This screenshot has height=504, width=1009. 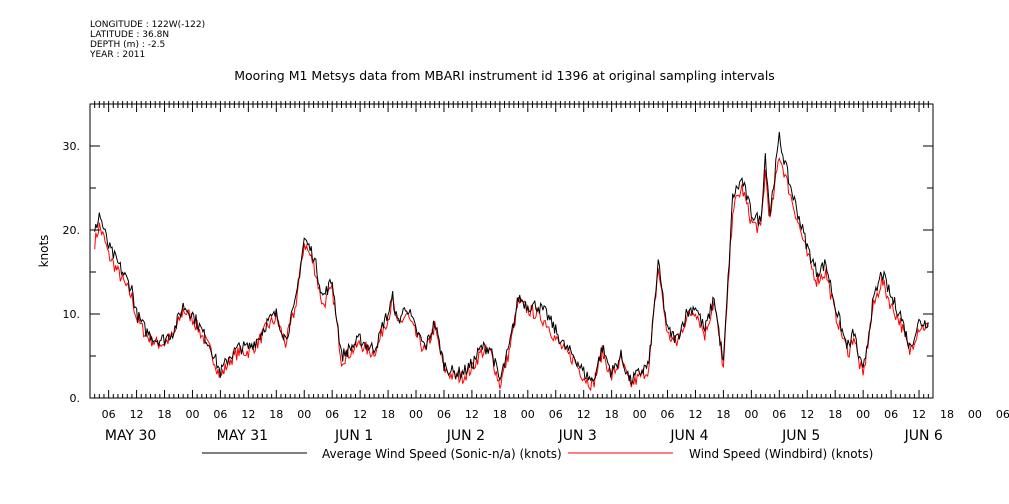 I want to click on x-day-label: JUN 5, so click(x=800, y=436).